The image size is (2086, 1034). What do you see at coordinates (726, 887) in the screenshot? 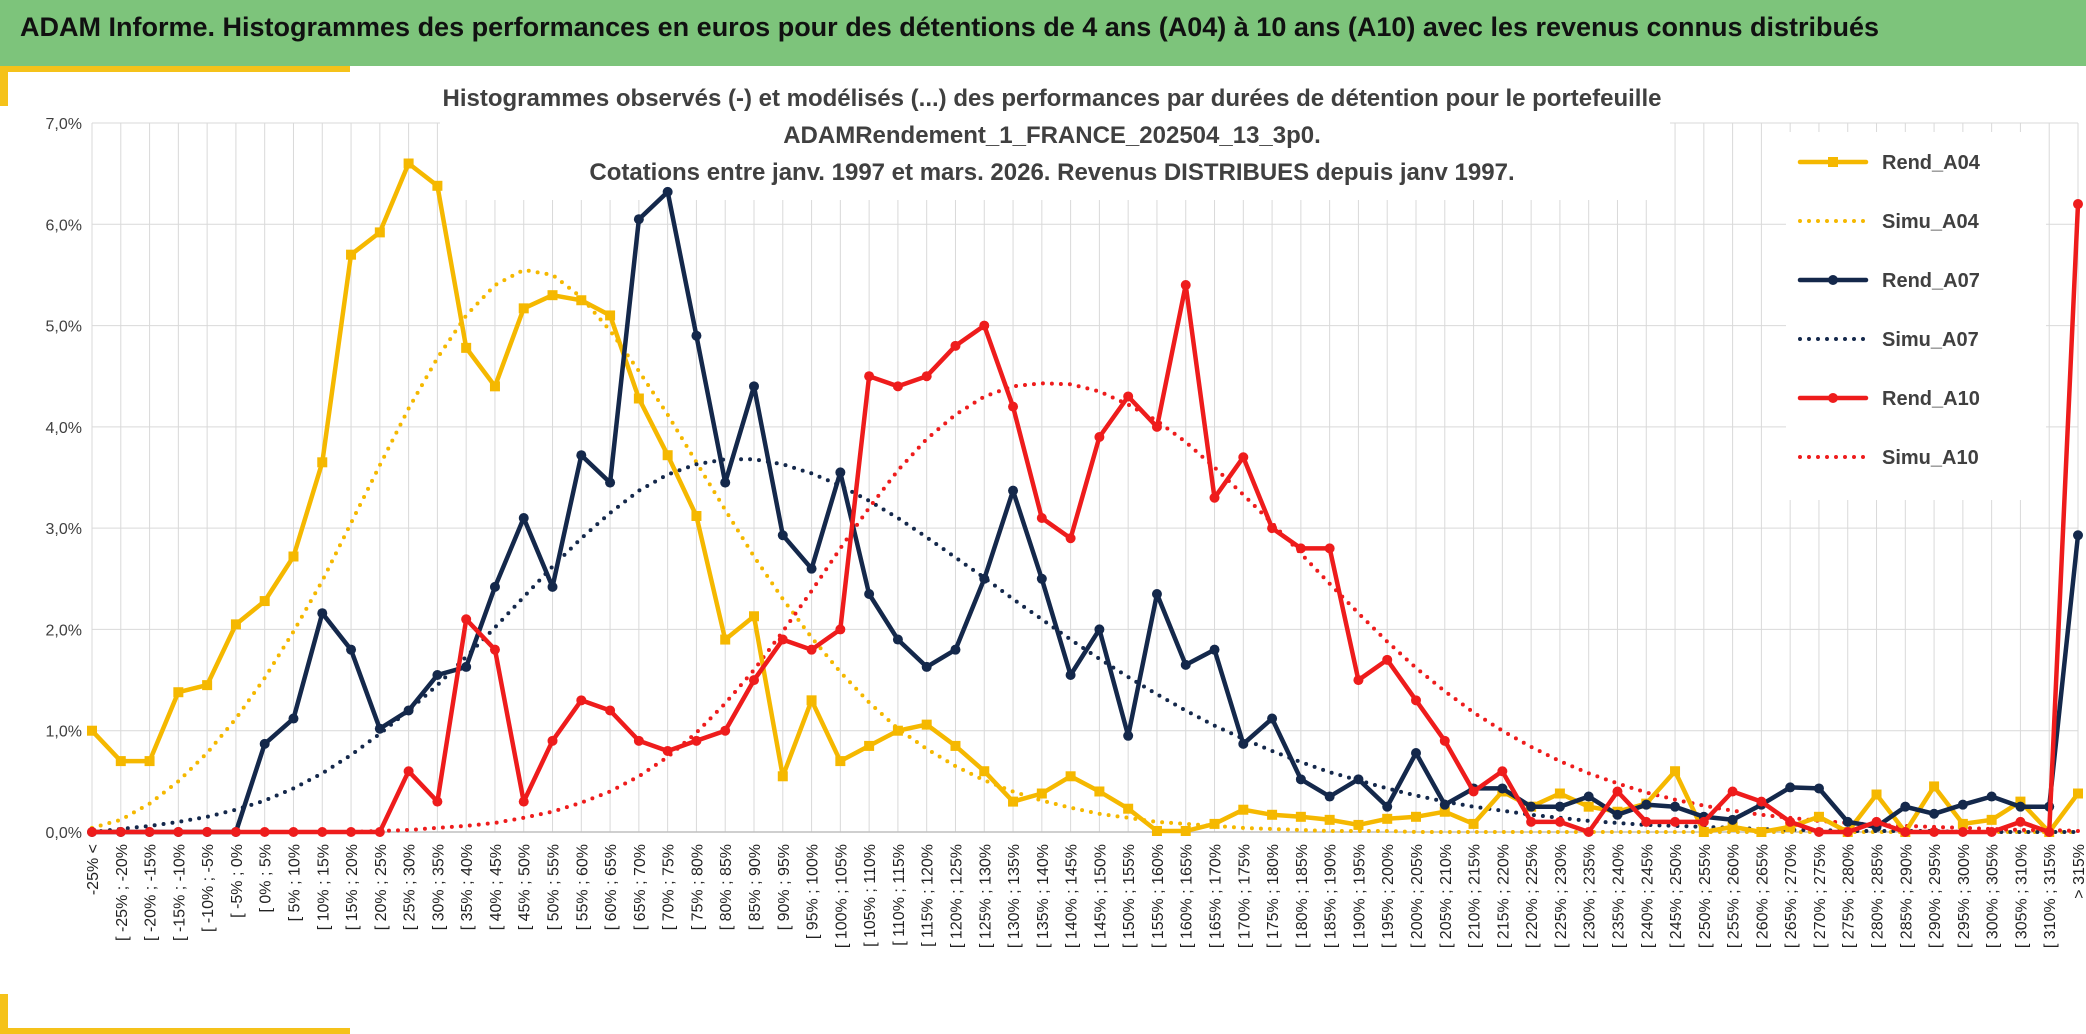
I see `x-tick-label: [ 80% ; 85%` at bounding box center [726, 887].